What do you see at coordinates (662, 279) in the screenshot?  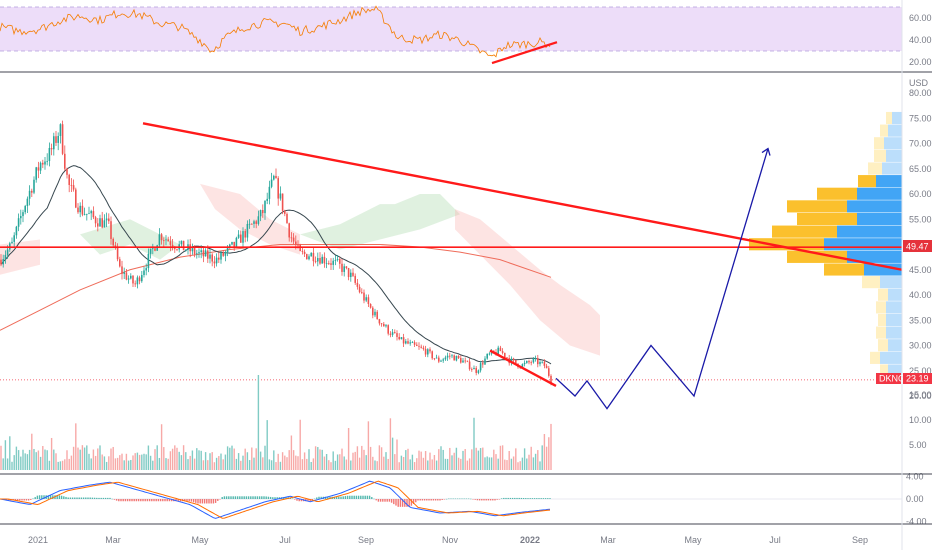 I see `projection-path` at bounding box center [662, 279].